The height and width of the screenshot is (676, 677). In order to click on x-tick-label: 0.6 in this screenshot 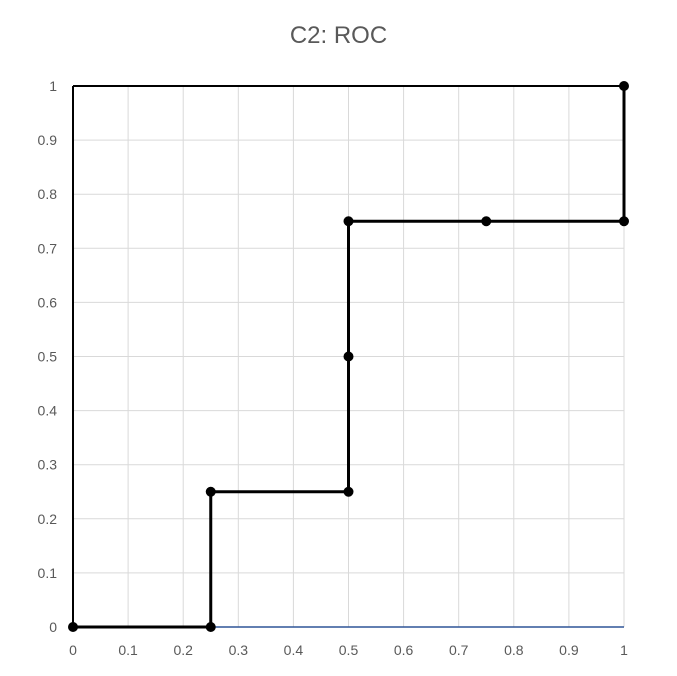, I will do `click(404, 650)`.